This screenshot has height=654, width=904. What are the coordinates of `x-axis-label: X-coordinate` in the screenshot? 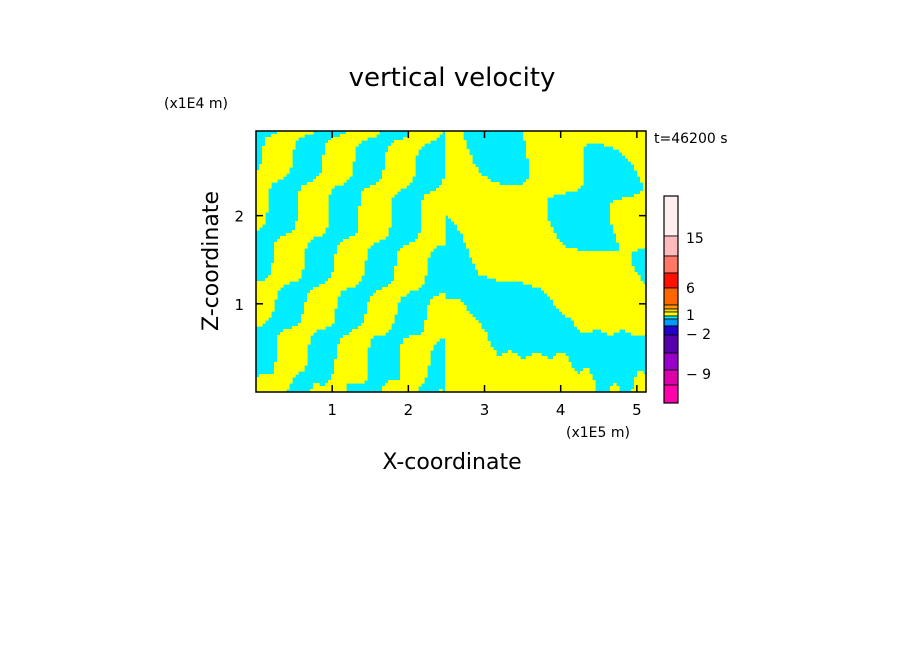 It's located at (451, 462).